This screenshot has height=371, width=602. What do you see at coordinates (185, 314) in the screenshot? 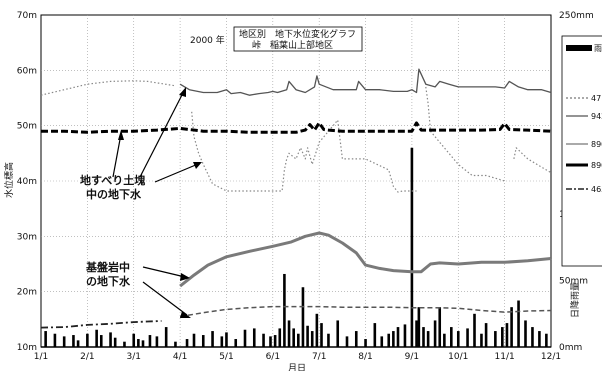
I see `arrowhead-bedrock-lower` at bounding box center [185, 314].